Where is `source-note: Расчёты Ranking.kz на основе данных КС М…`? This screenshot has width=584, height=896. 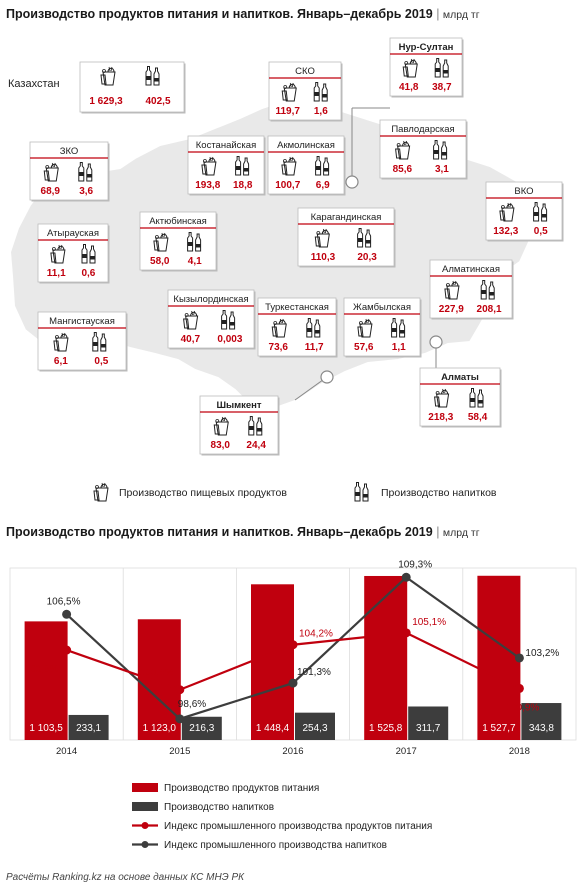 source-note: Расчёты Ranking.kz на основе данных КС М… is located at coordinates (125, 877).